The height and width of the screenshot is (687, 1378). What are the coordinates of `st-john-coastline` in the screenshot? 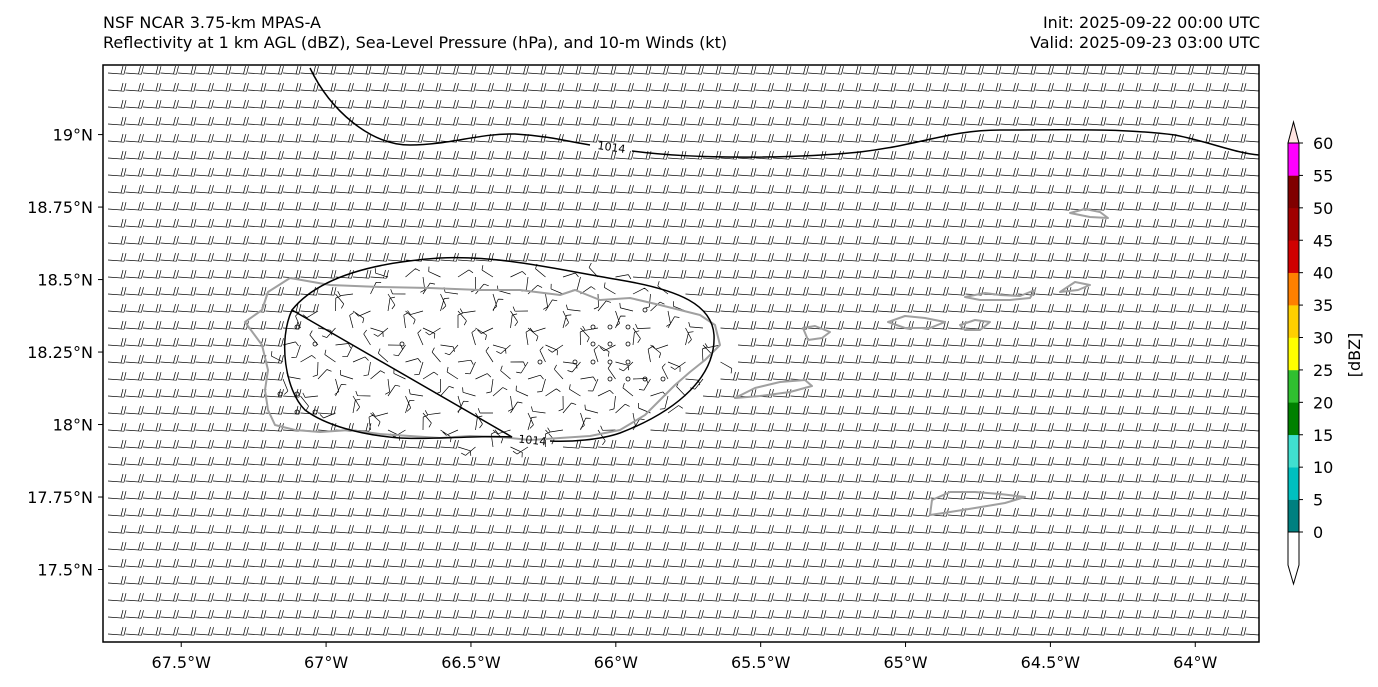 It's located at (975, 325).